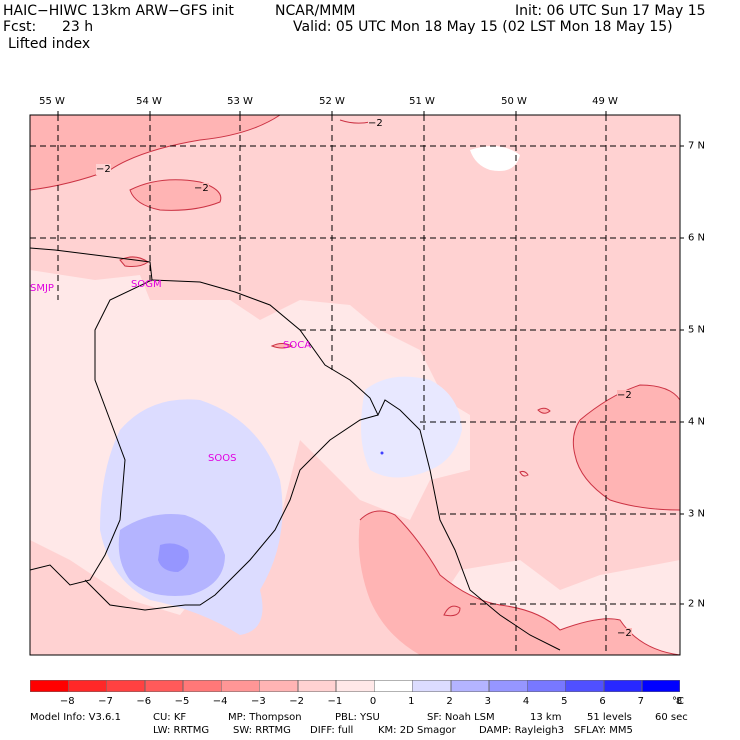 Image resolution: width=740 pixels, height=740 pixels. I want to click on lon-label: 54 W, so click(149, 101).